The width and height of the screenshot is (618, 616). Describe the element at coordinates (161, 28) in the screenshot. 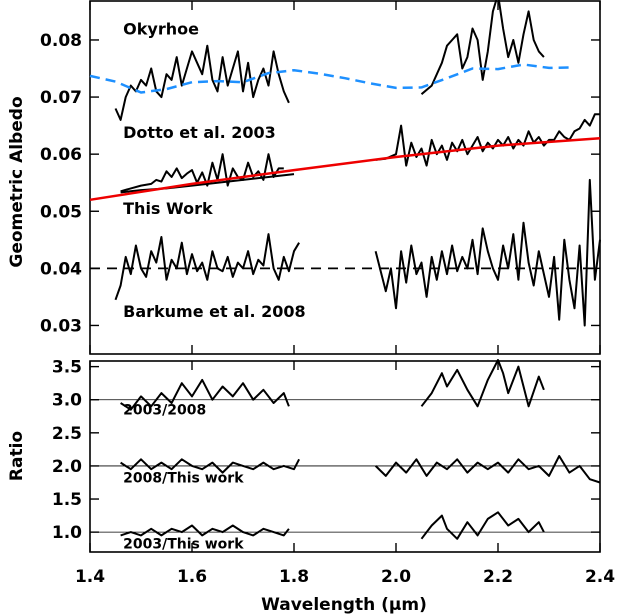

I see `albedo-annotation: Okyrhoe` at that location.